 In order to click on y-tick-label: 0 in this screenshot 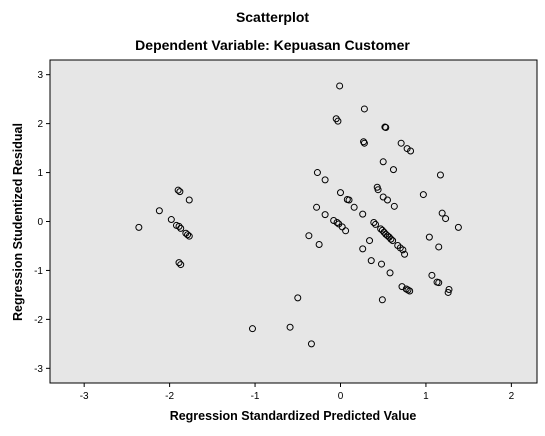, I will do `click(40, 222)`.